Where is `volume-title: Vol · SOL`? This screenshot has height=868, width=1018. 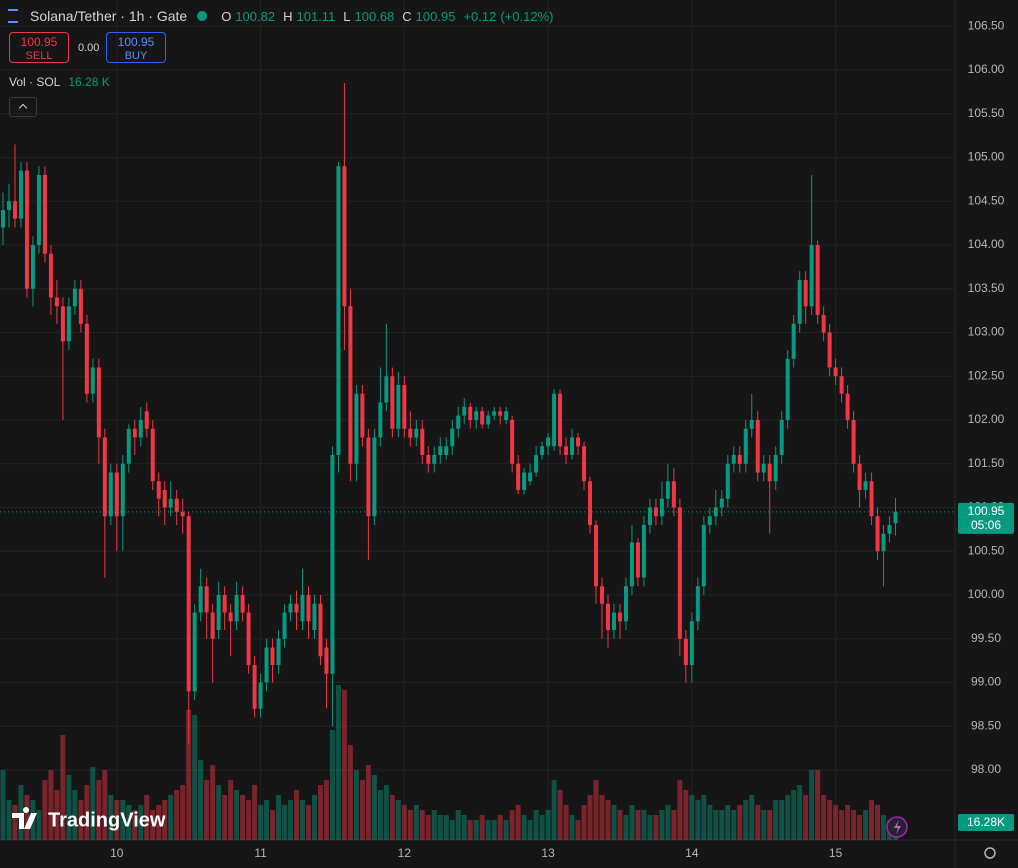 volume-title: Vol · SOL is located at coordinates (35, 82).